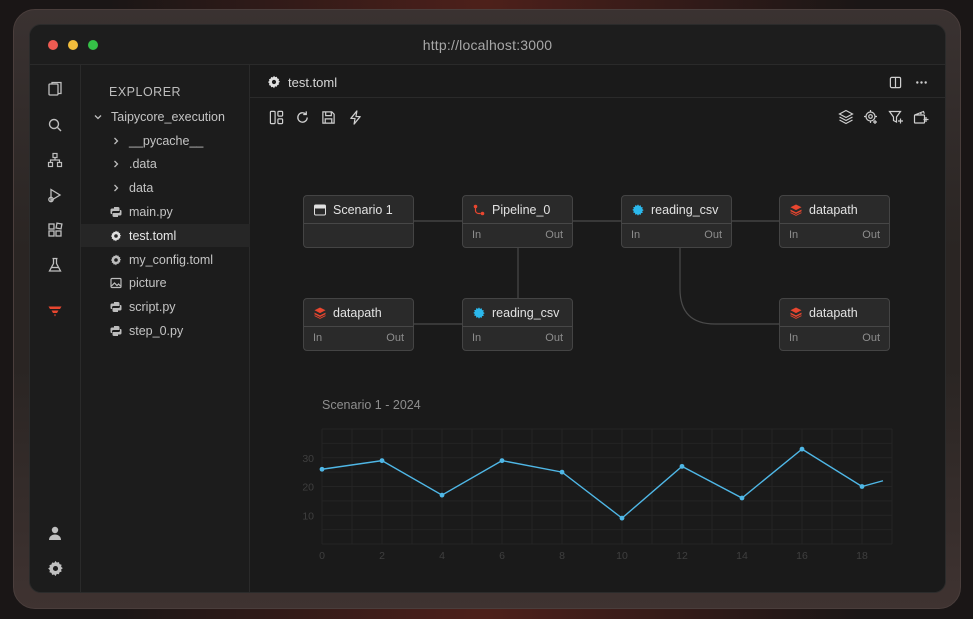 This screenshot has width=973, height=619. Describe the element at coordinates (602, 484) in the screenshot. I see `series-line` at that location.